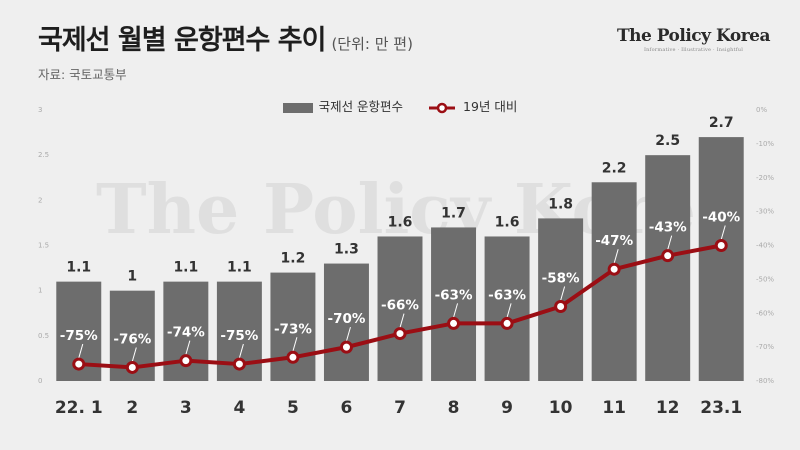 The height and width of the screenshot is (450, 800). I want to click on y-right-tick-label: -50%, so click(765, 279).